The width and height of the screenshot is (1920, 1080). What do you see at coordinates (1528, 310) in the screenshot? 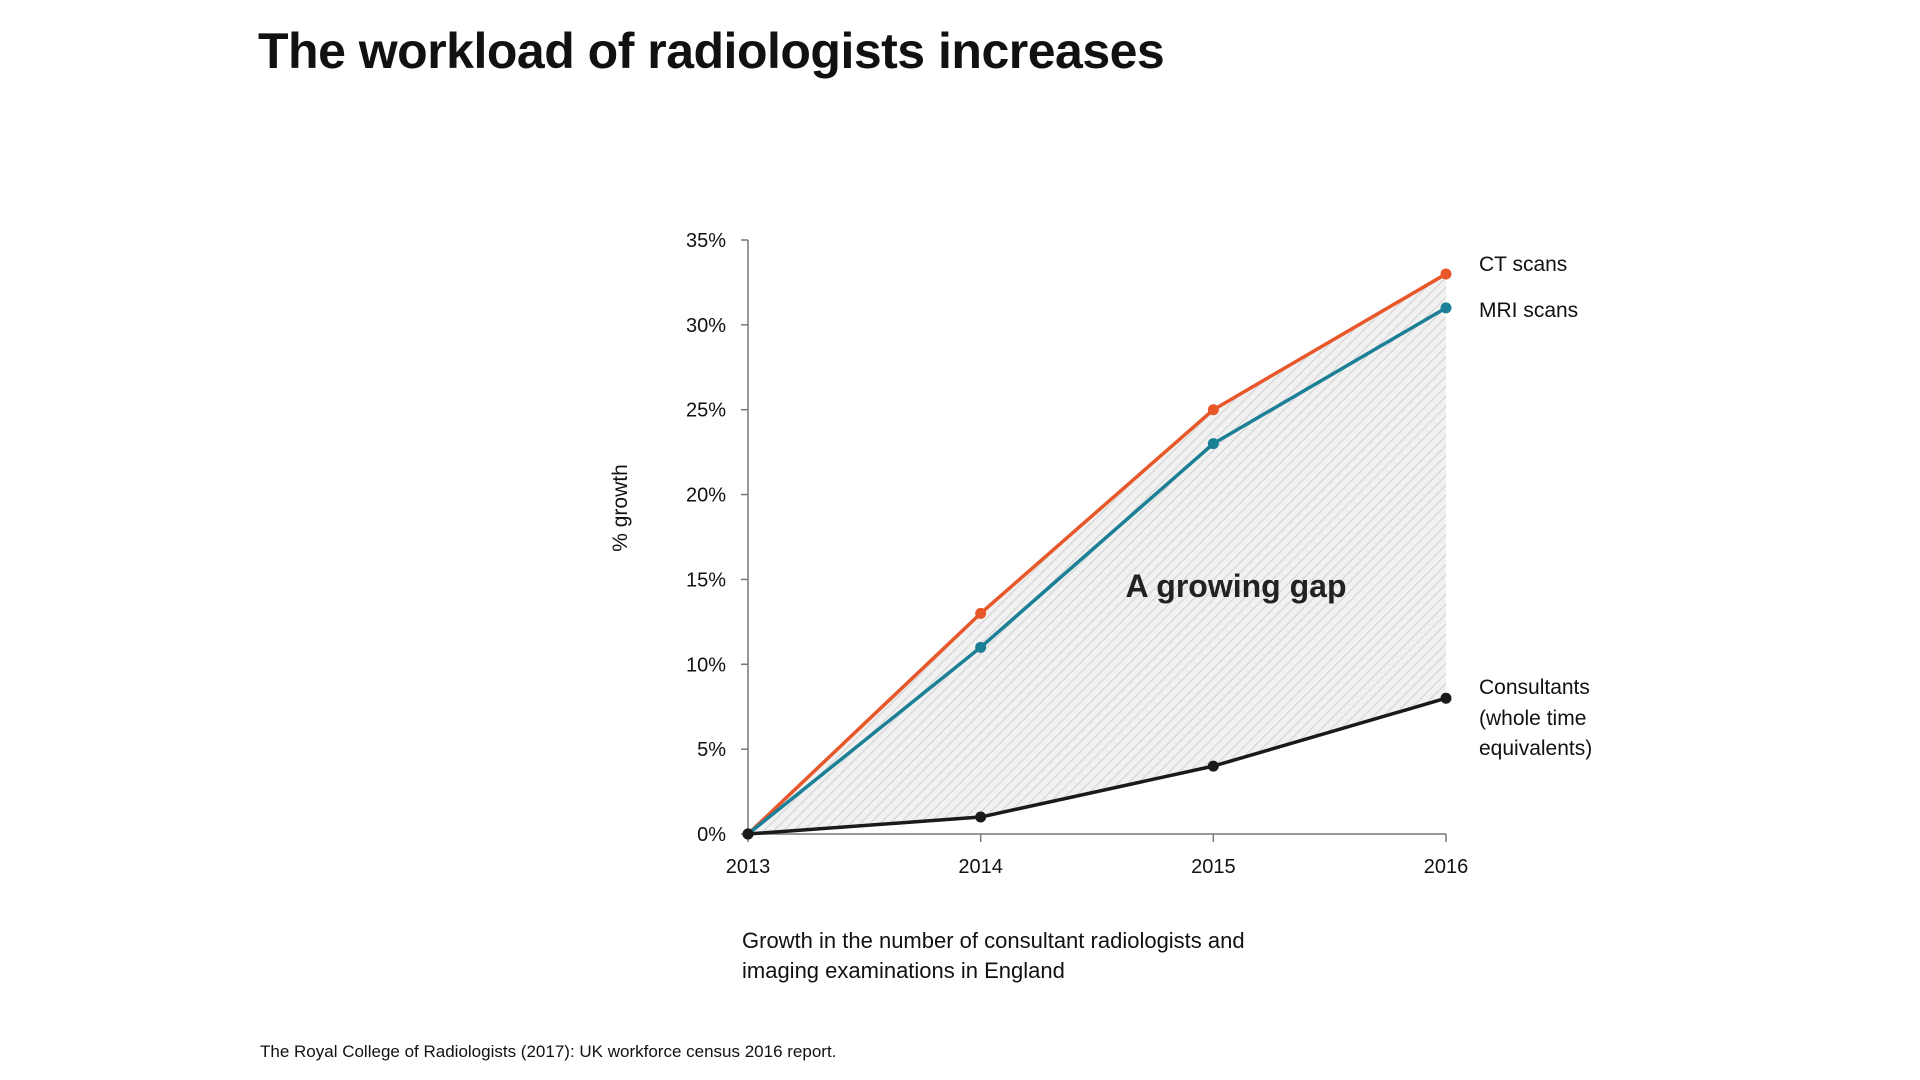
I see `series-label: MRI scans` at bounding box center [1528, 310].